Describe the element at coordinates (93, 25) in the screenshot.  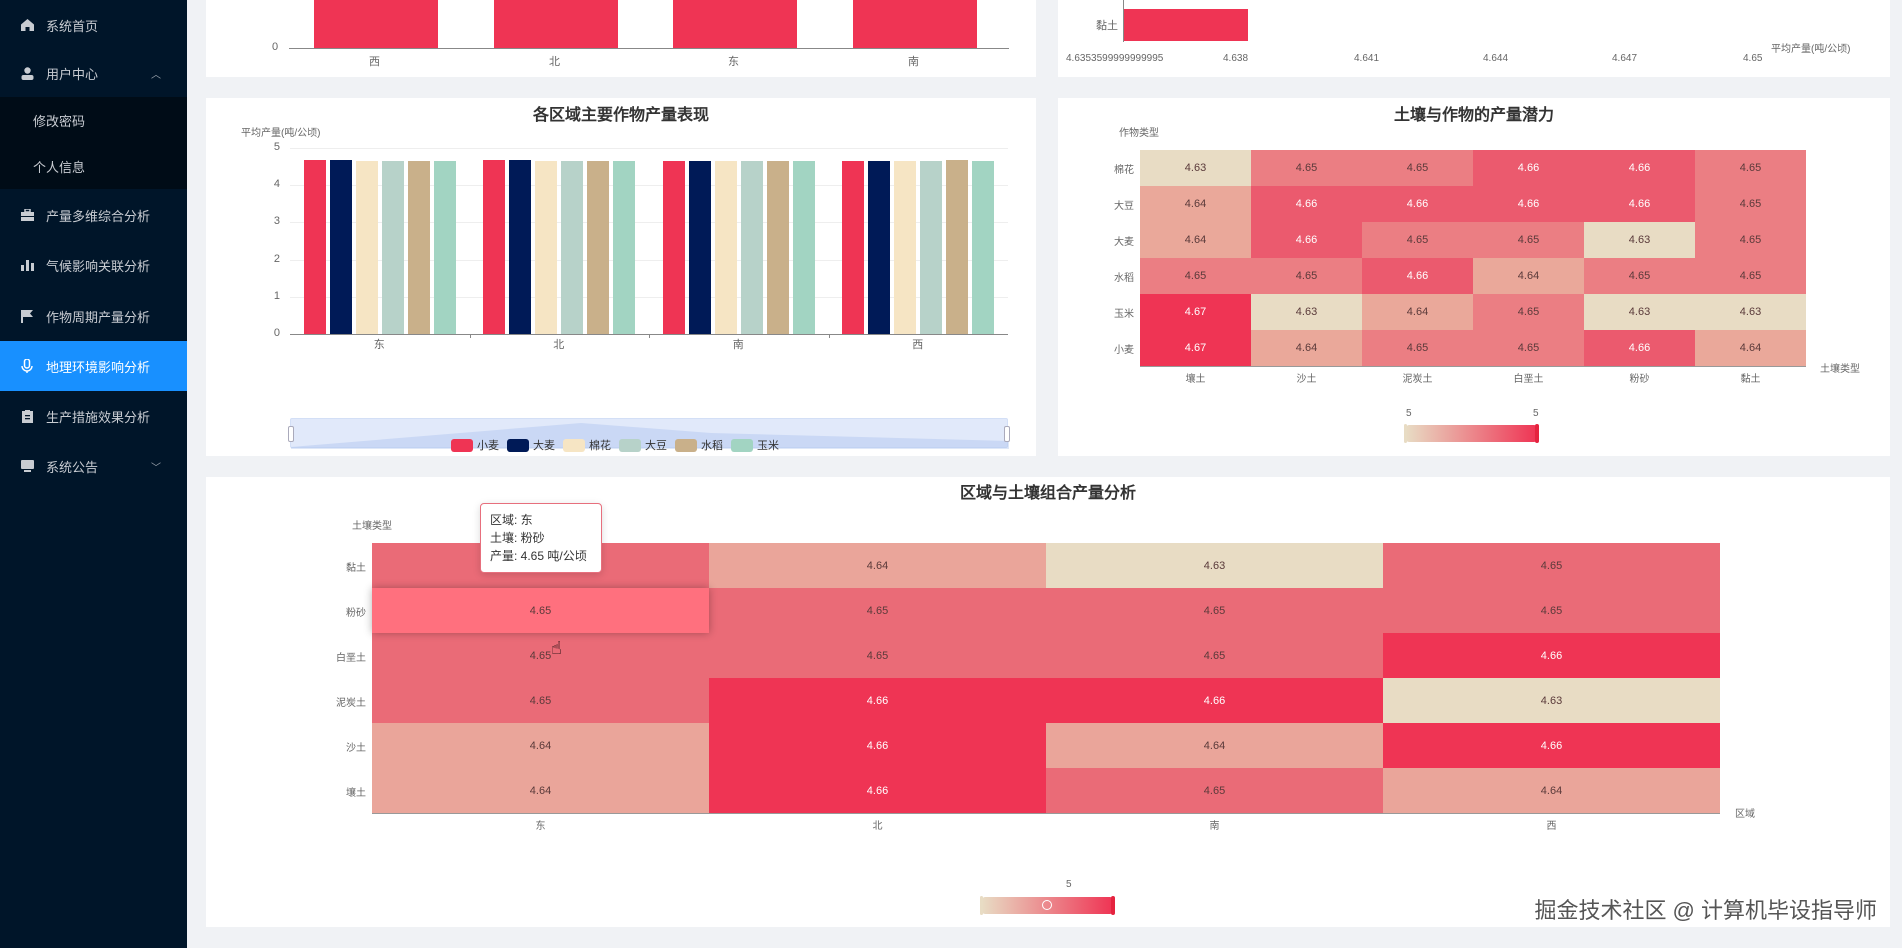
I see `sidebar-item-home: 系统首页` at that location.